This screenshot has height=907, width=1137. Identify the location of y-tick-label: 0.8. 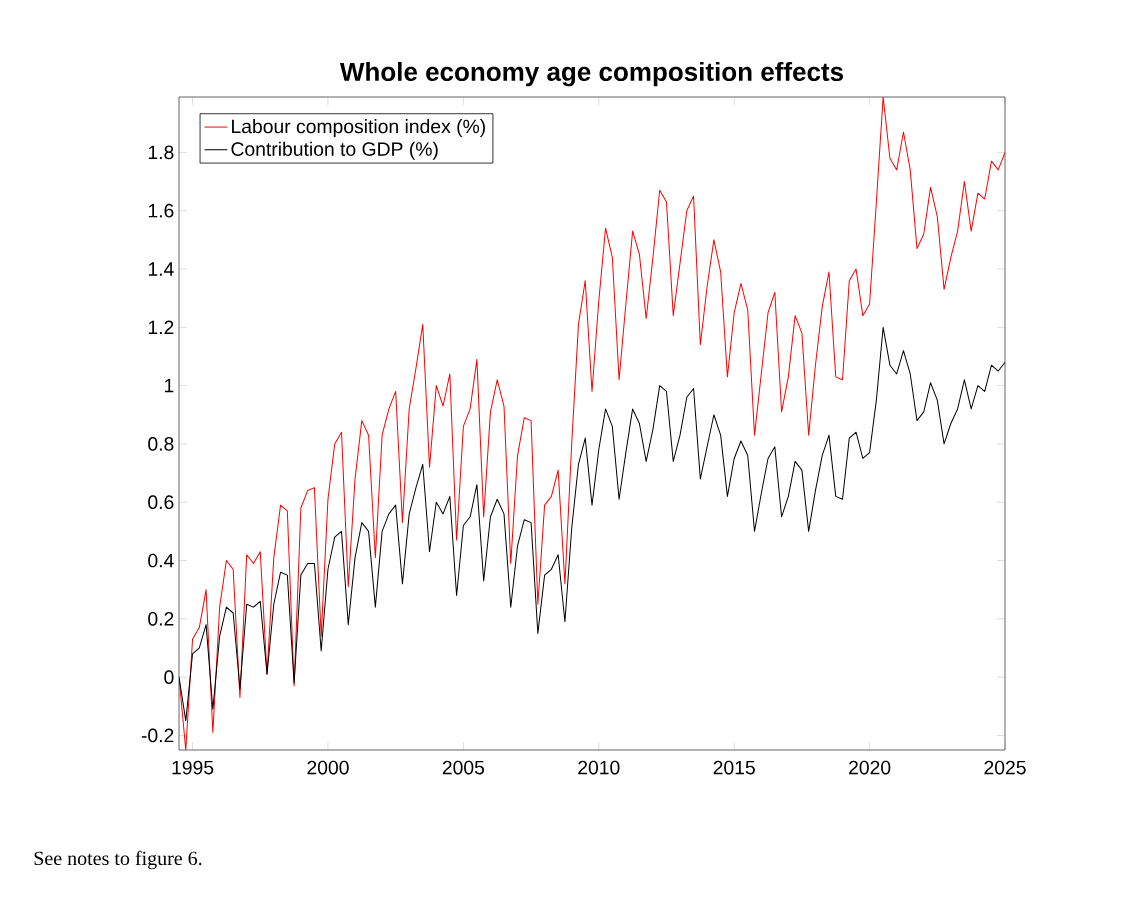
(161, 444).